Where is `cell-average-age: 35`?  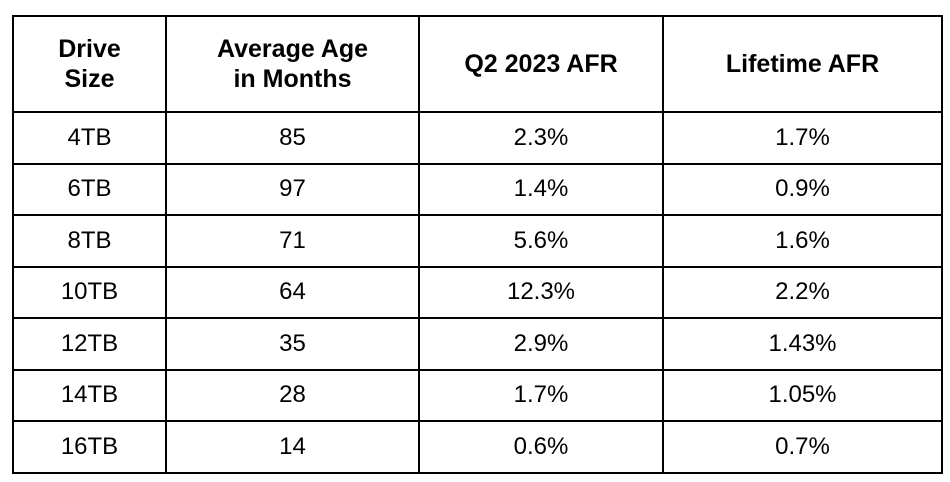 cell-average-age: 35 is located at coordinates (292, 344).